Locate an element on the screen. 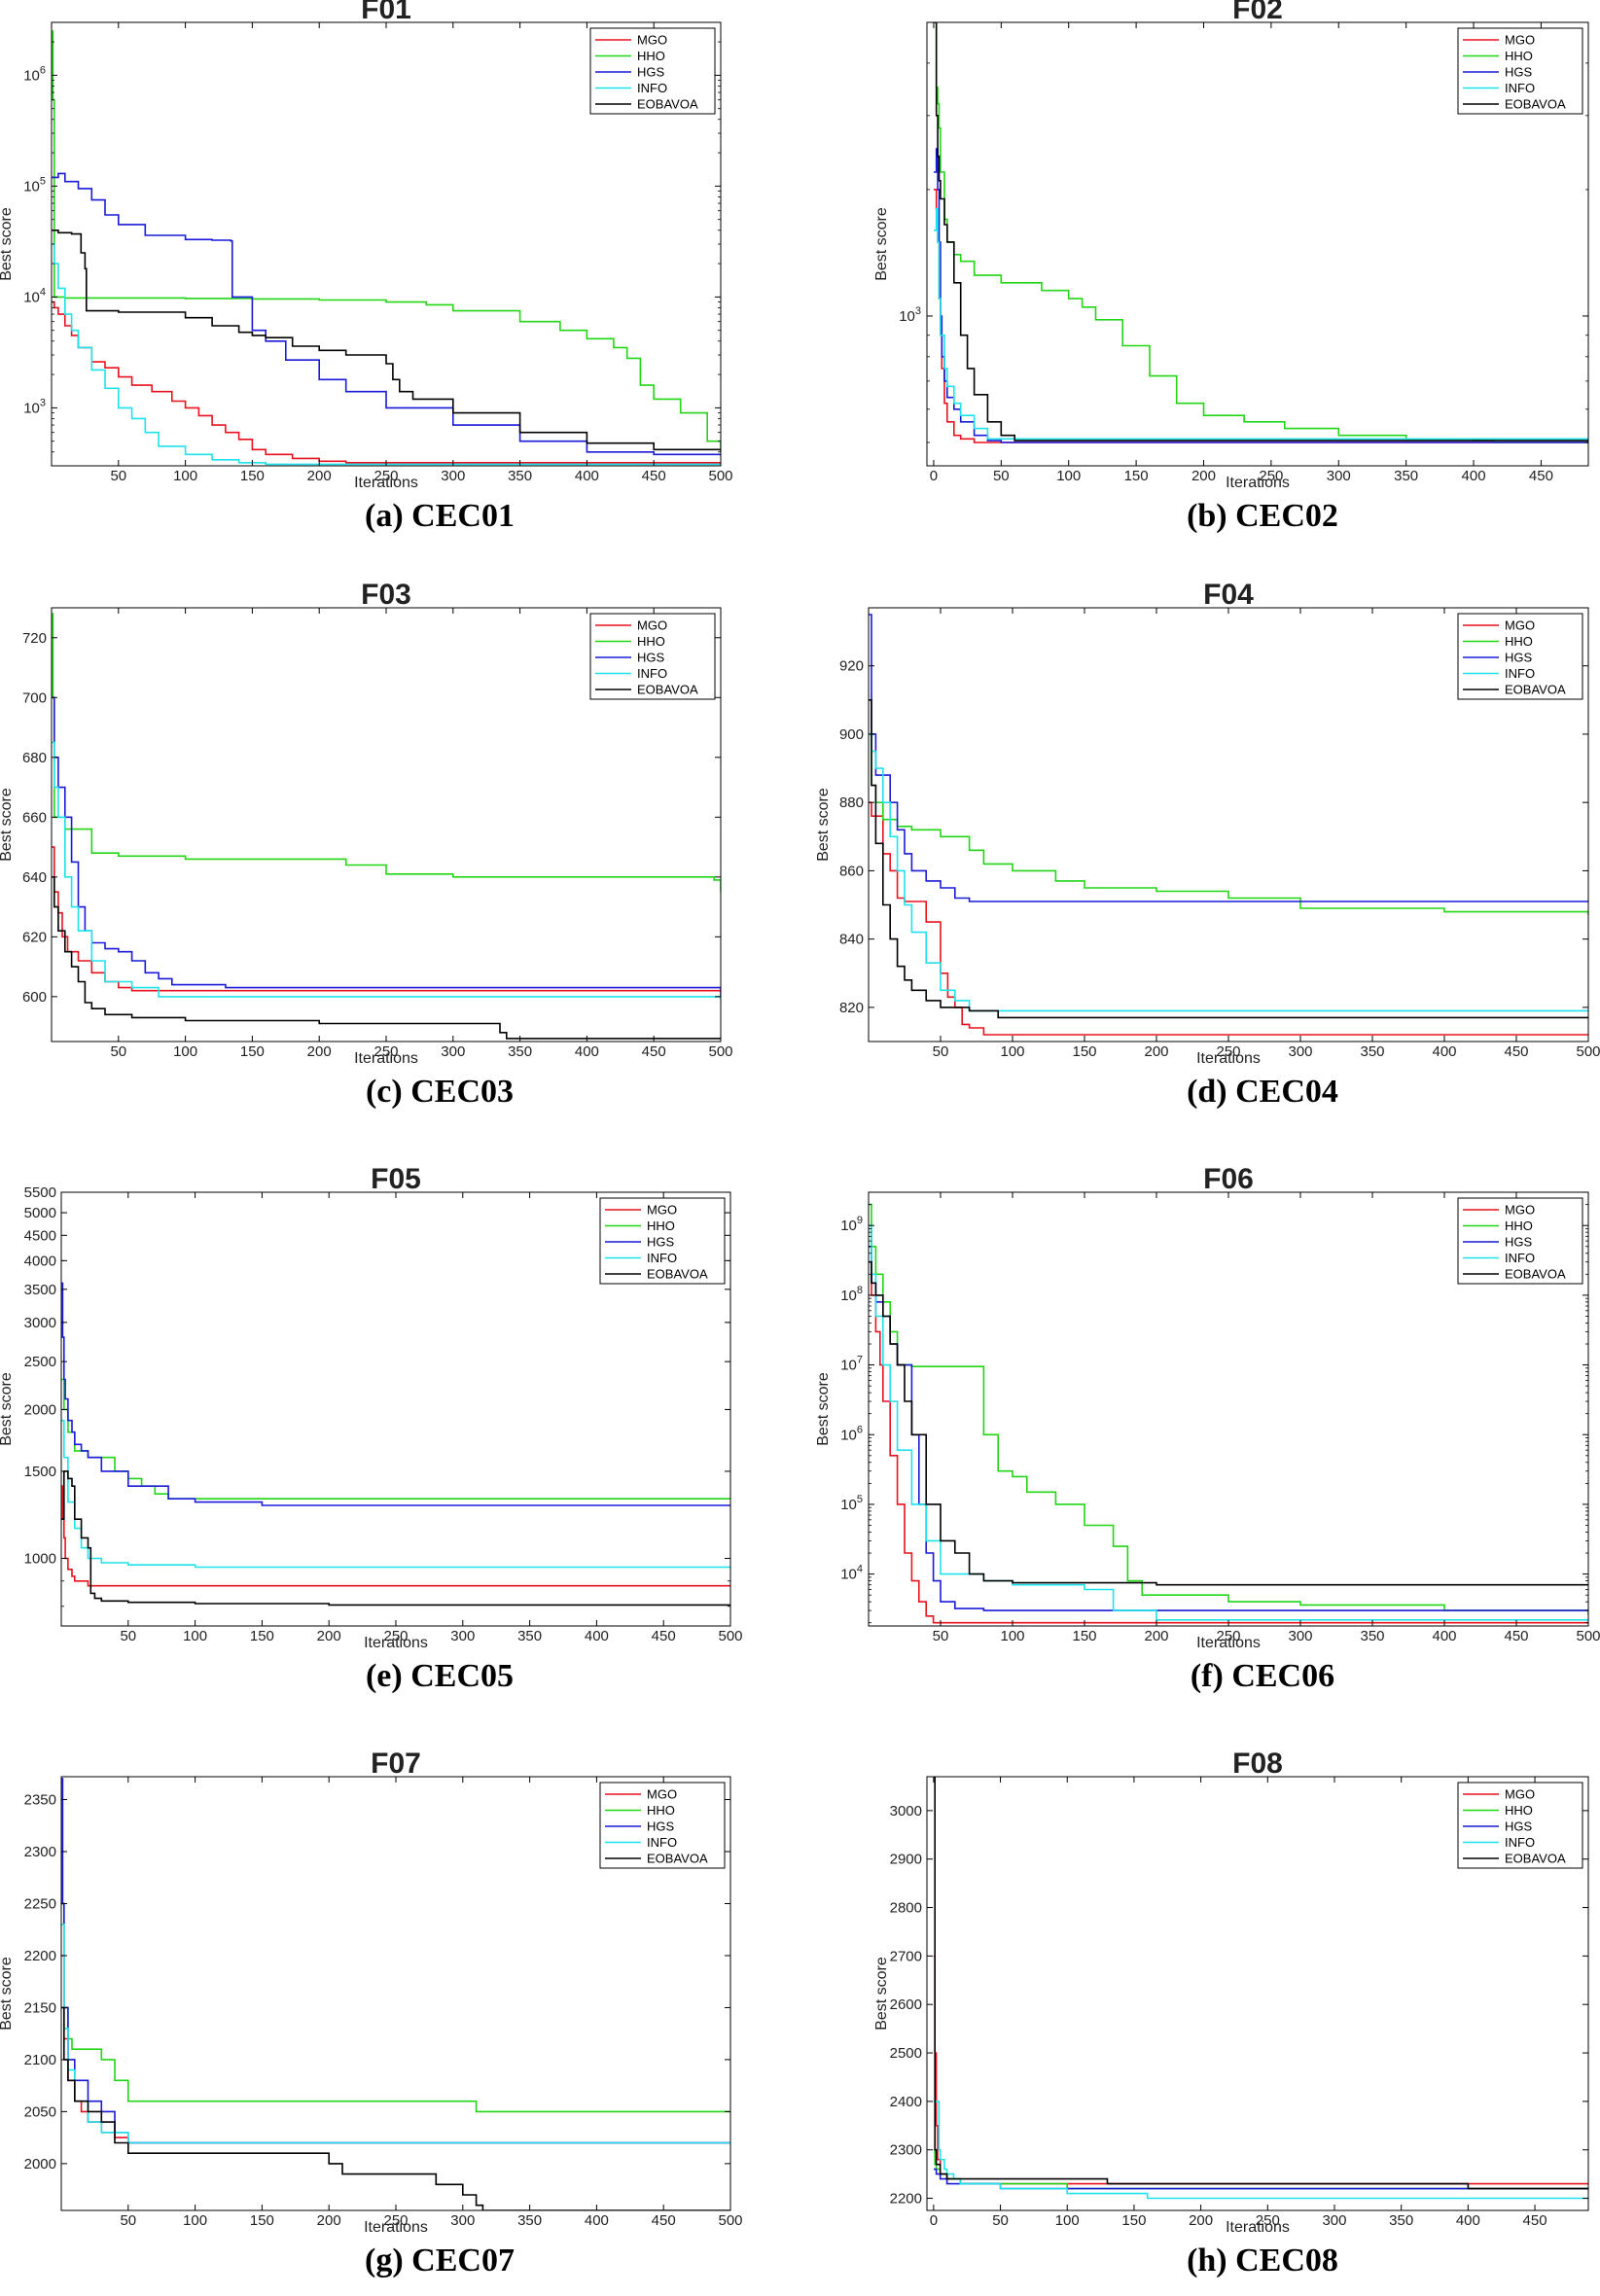  panel-caption: (e) CEC05 is located at coordinates (440, 1676).